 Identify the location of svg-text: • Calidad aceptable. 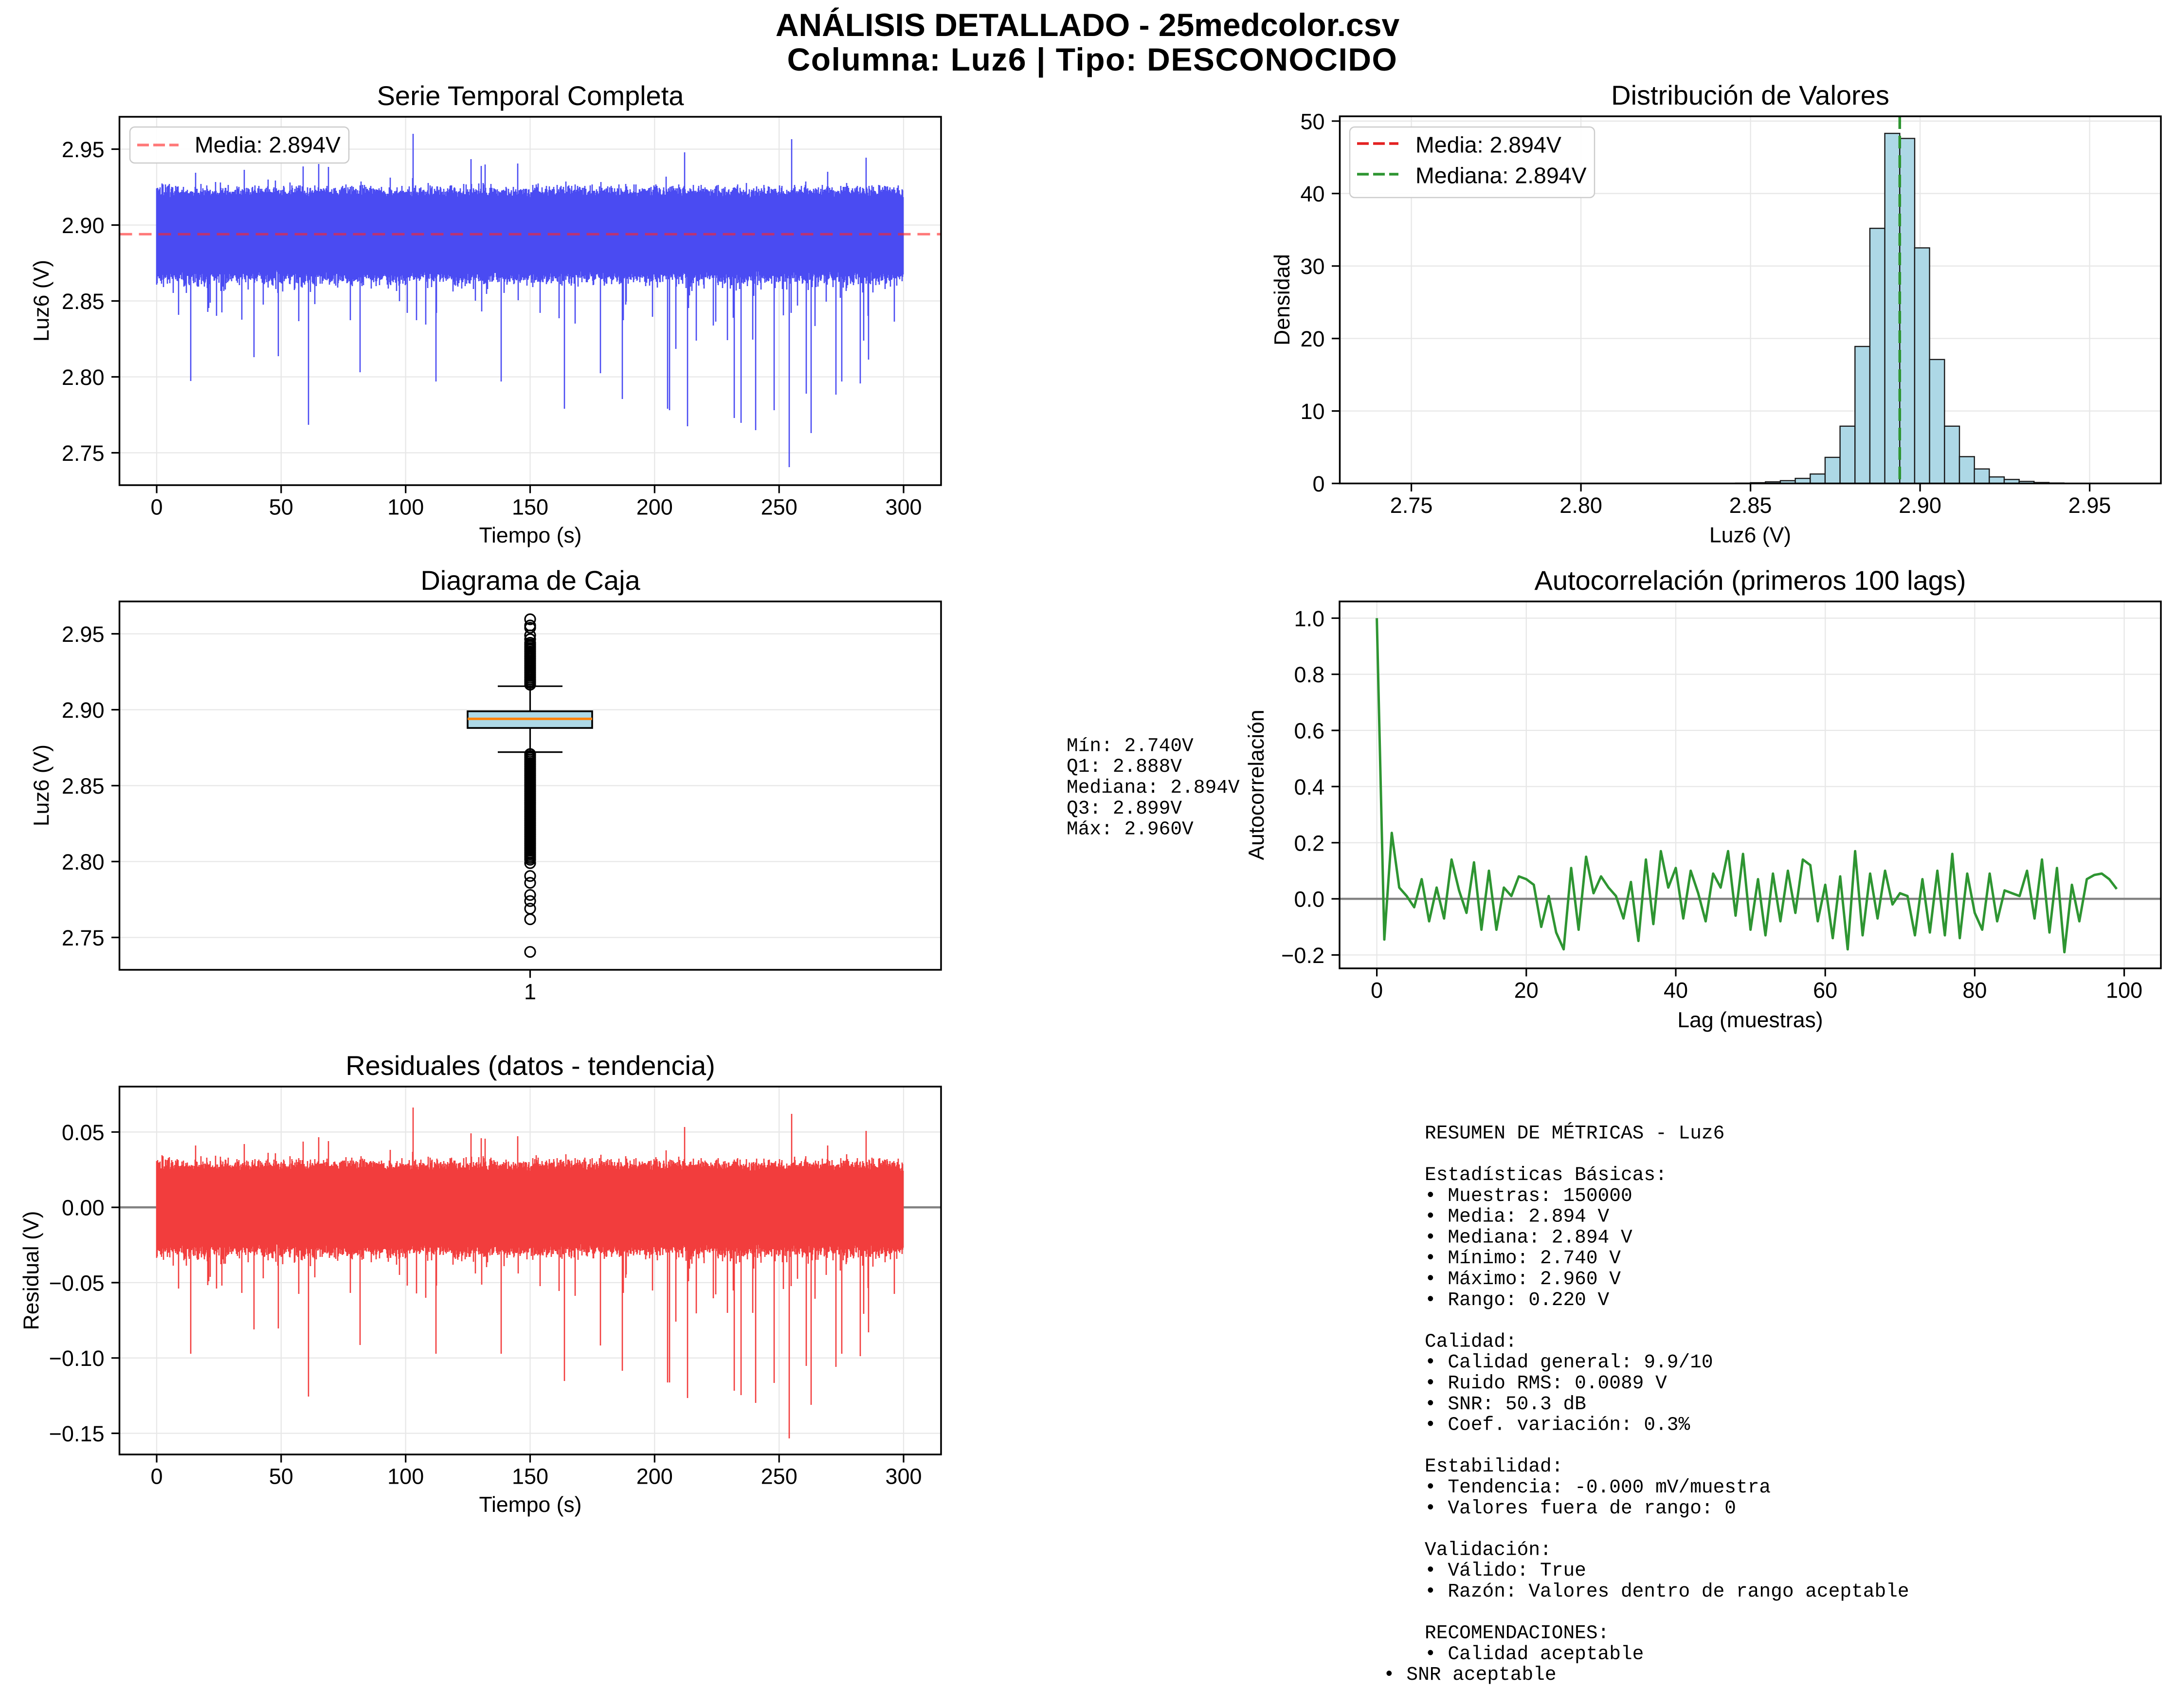
(1535, 1654).